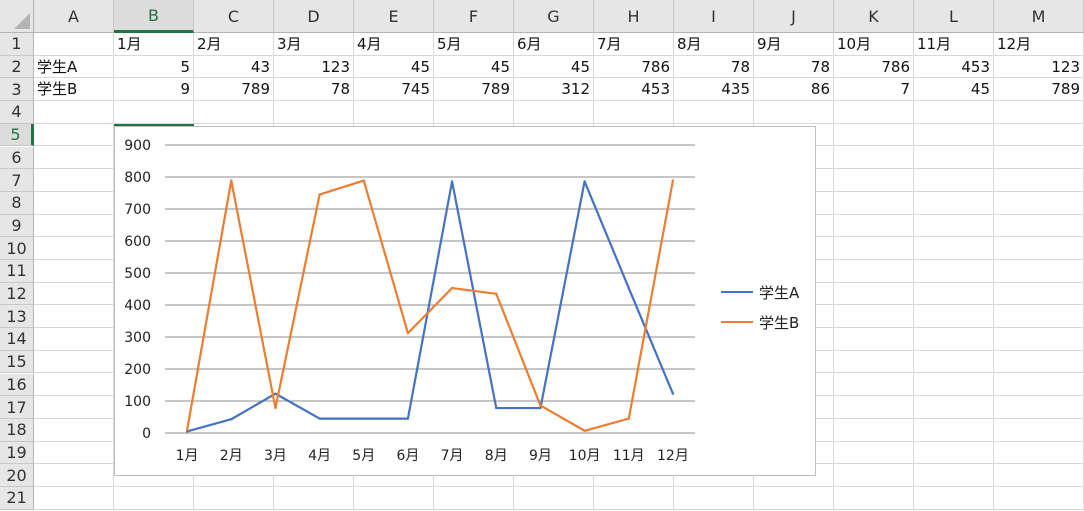 This screenshot has width=1084, height=511. I want to click on cell-m11, so click(1039, 271).